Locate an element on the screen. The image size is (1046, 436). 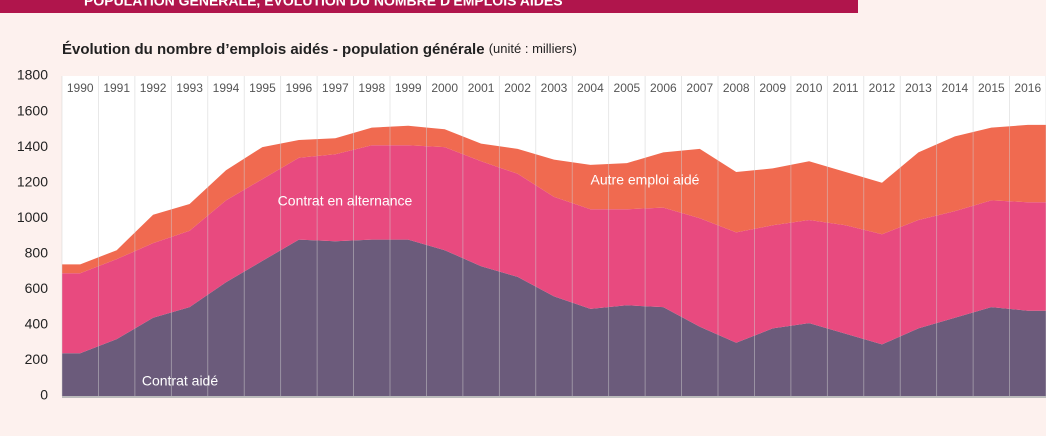
x-tick-label: 2012 is located at coordinates (882, 88).